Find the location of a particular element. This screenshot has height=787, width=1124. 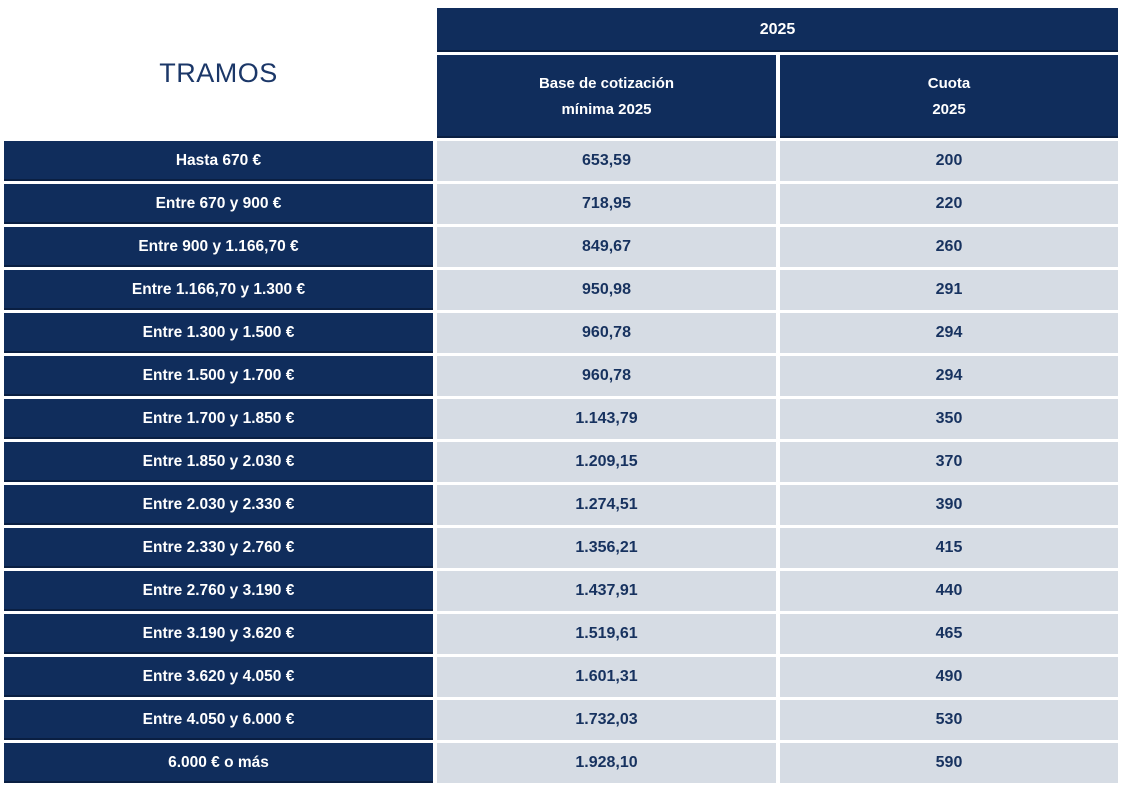

base-column-header: Base de cotización mínima 2025 is located at coordinates (606, 96).